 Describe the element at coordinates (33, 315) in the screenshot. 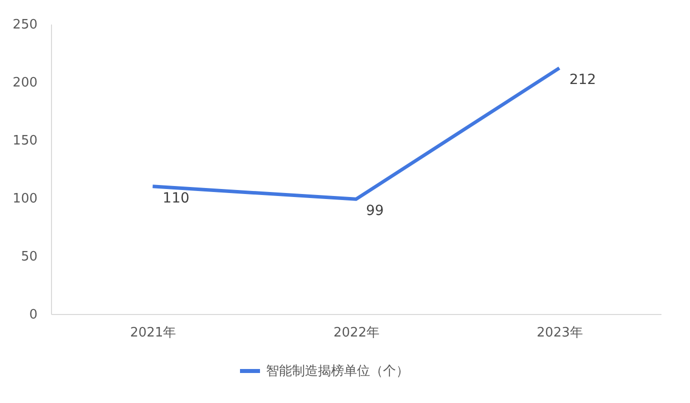

I see `y-tick-label: 0` at that location.